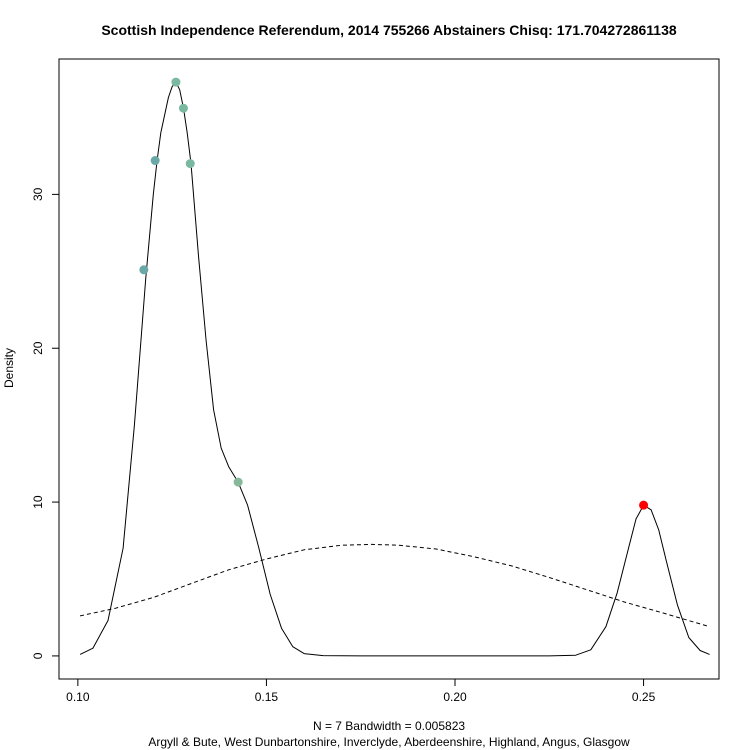  Describe the element at coordinates (361, 691) in the screenshot. I see `x-axis: 0.10 0.15 0.20 0.25` at that location.